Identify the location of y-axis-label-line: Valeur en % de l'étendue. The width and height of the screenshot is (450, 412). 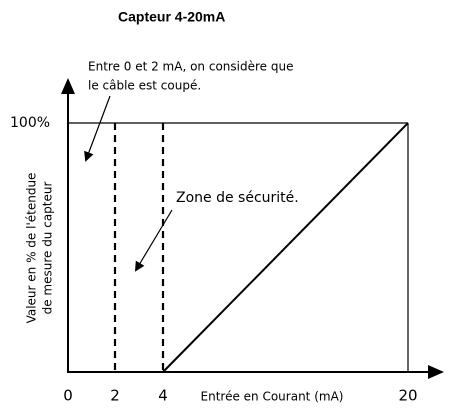
(32, 248).